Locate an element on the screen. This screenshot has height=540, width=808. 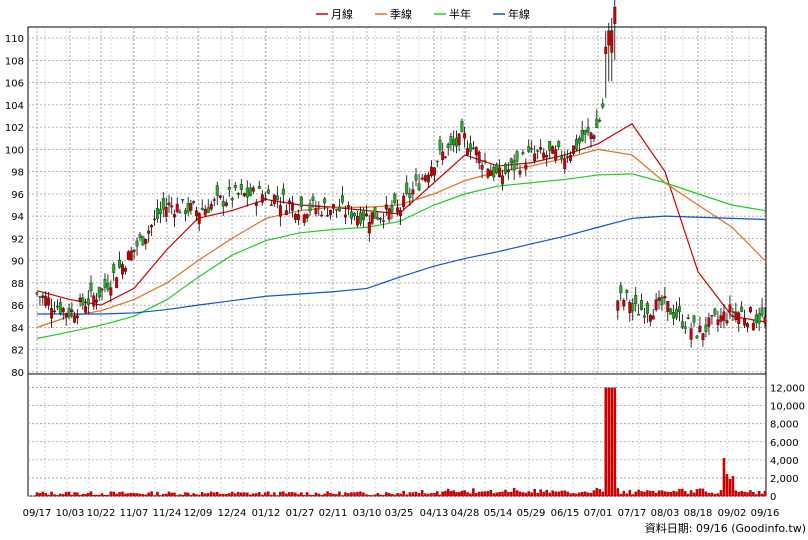
date-tick-label: 05/14 is located at coordinates (498, 513).